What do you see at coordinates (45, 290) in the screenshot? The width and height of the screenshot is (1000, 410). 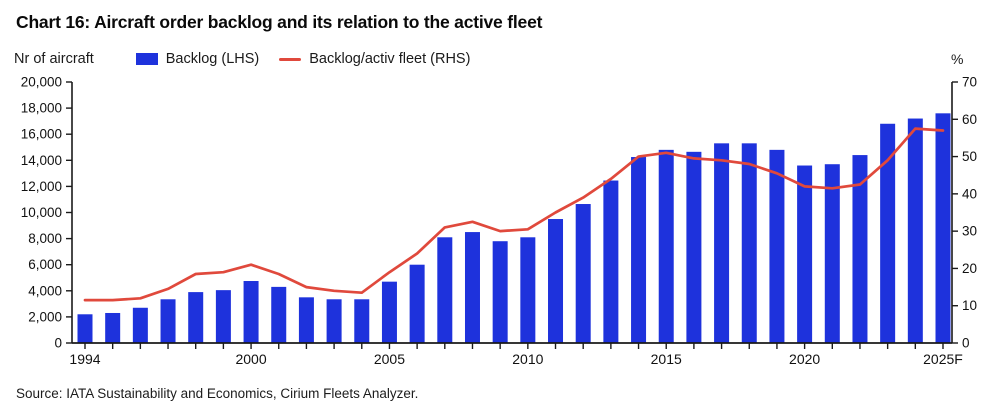 I see `left-axis-tick-label: 4,000` at bounding box center [45, 290].